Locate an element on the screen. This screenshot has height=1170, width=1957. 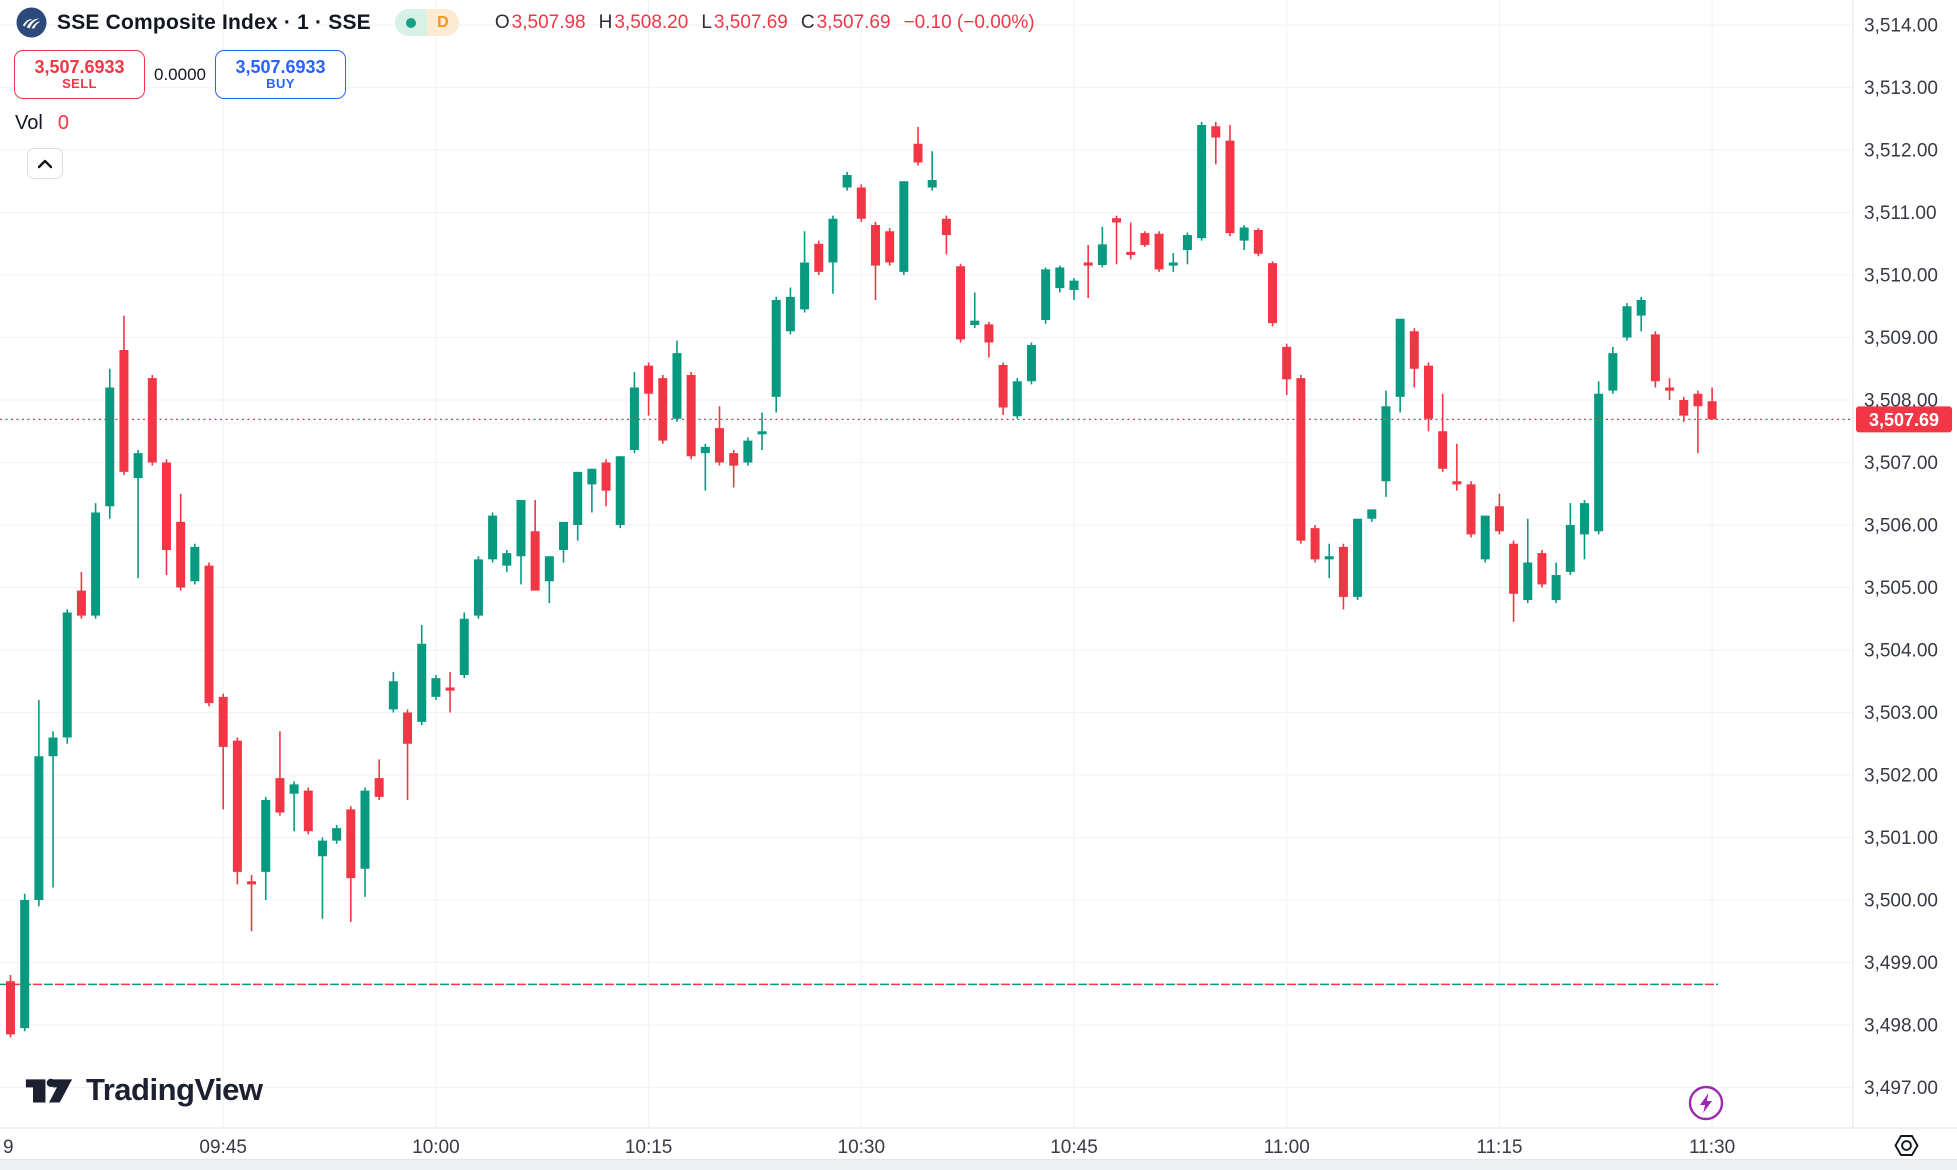
price-axis-label: 3,505.00 is located at coordinates (1901, 588).